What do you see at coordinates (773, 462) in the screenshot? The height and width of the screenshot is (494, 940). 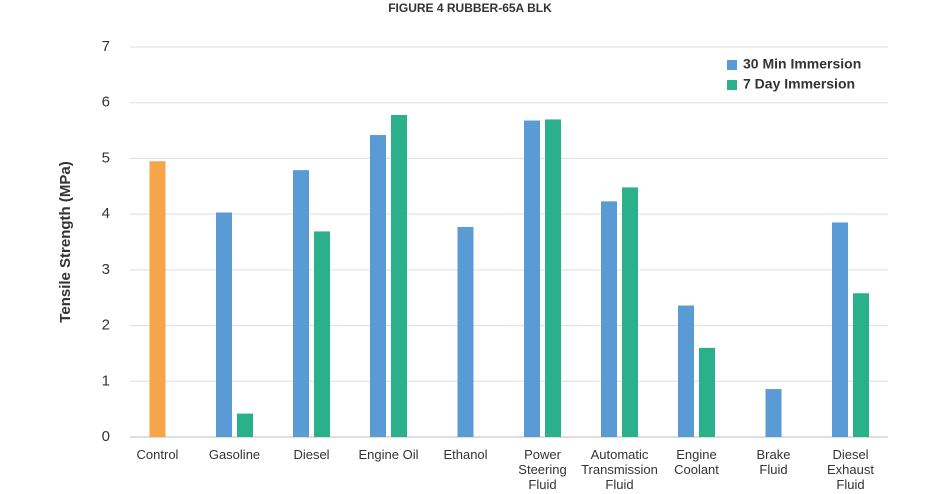 I see `x-tick-label: Brake Fluid` at bounding box center [773, 462].